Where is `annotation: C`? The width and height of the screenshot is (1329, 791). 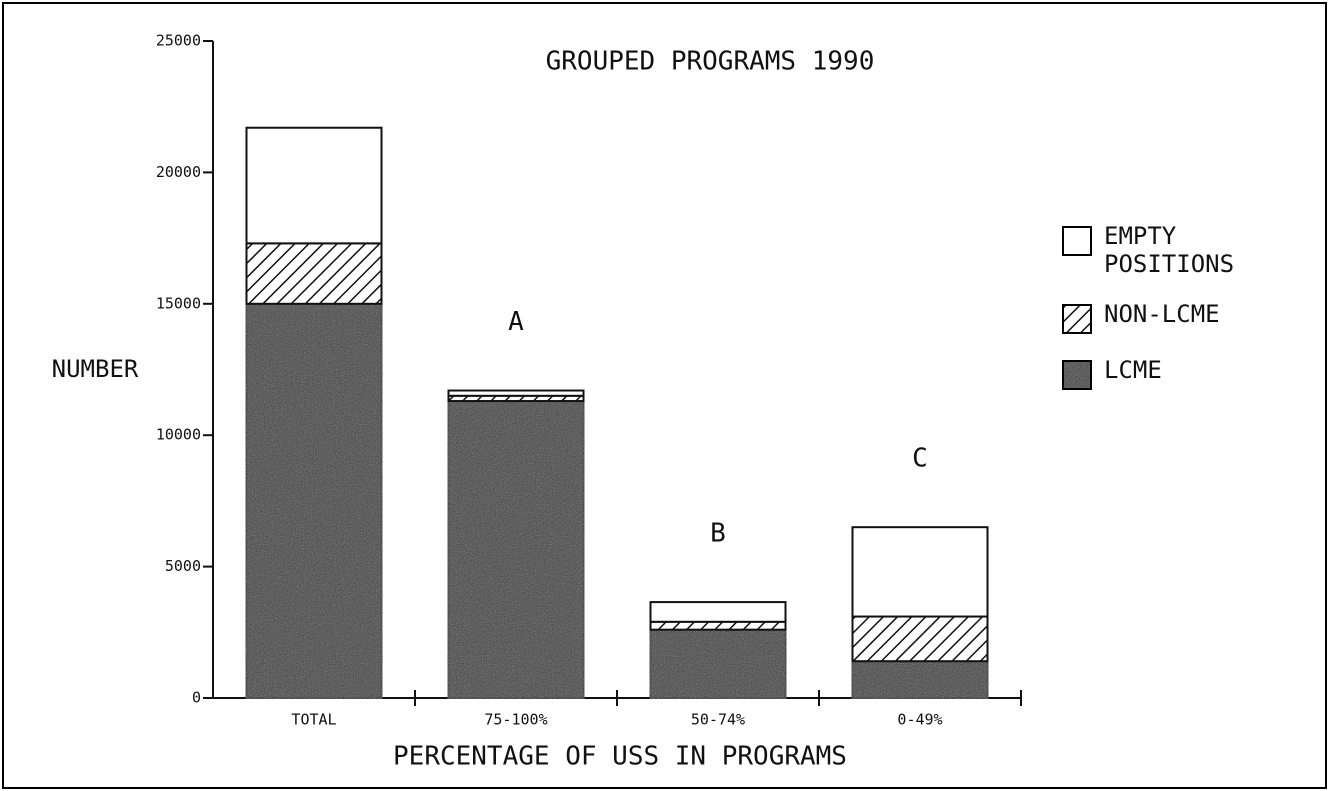
annotation: C is located at coordinates (920, 459).